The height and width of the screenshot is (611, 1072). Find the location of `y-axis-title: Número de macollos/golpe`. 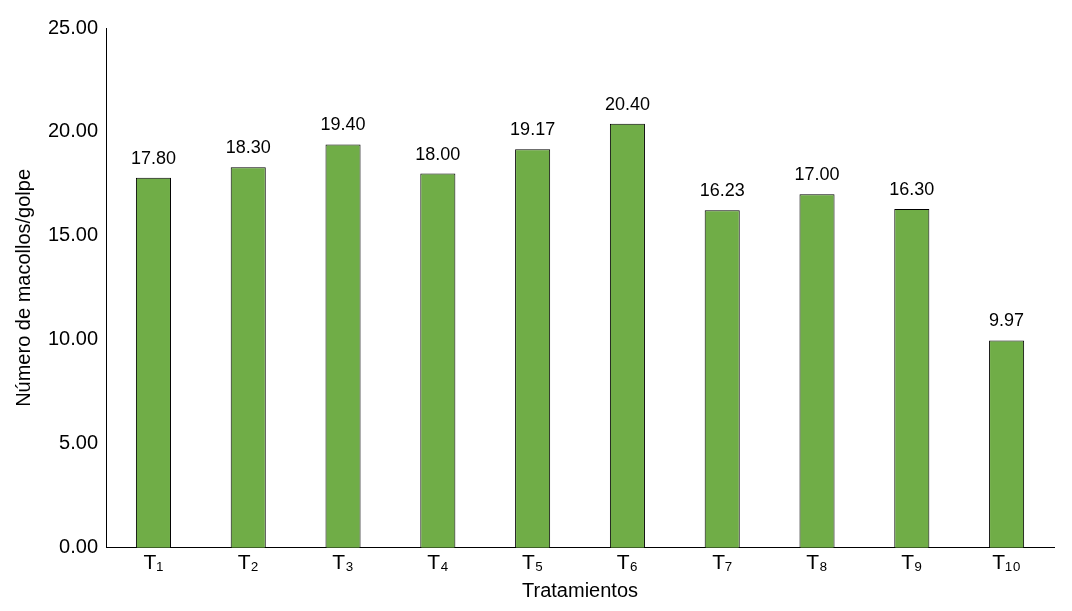

y-axis-title: Número de macollos/golpe is located at coordinates (22, 287).